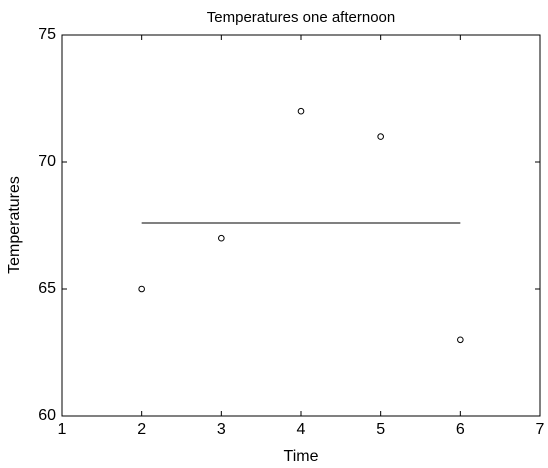 The width and height of the screenshot is (548, 468). I want to click on x-tick-label: 7, so click(540, 429).